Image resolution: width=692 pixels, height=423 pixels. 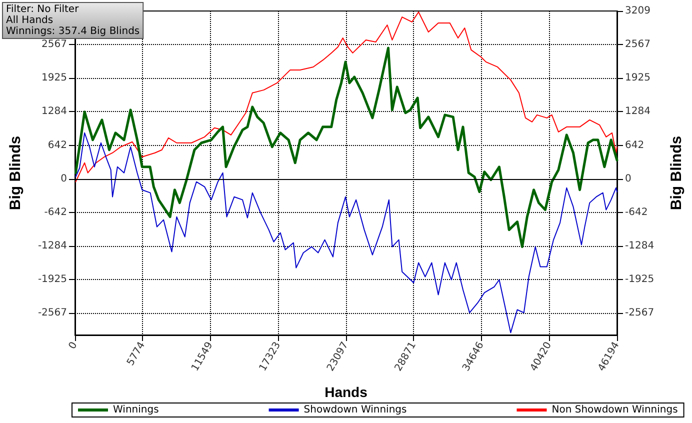 What do you see at coordinates (54, 112) in the screenshot?
I see `y-tick-label: 1284` at bounding box center [54, 112].